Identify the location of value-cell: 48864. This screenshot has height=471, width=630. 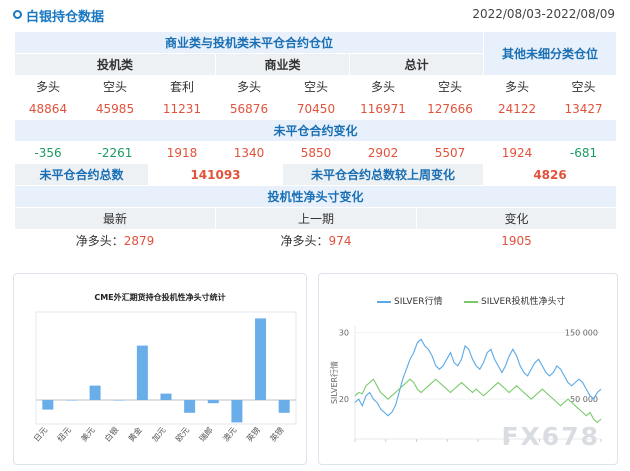
(48, 108).